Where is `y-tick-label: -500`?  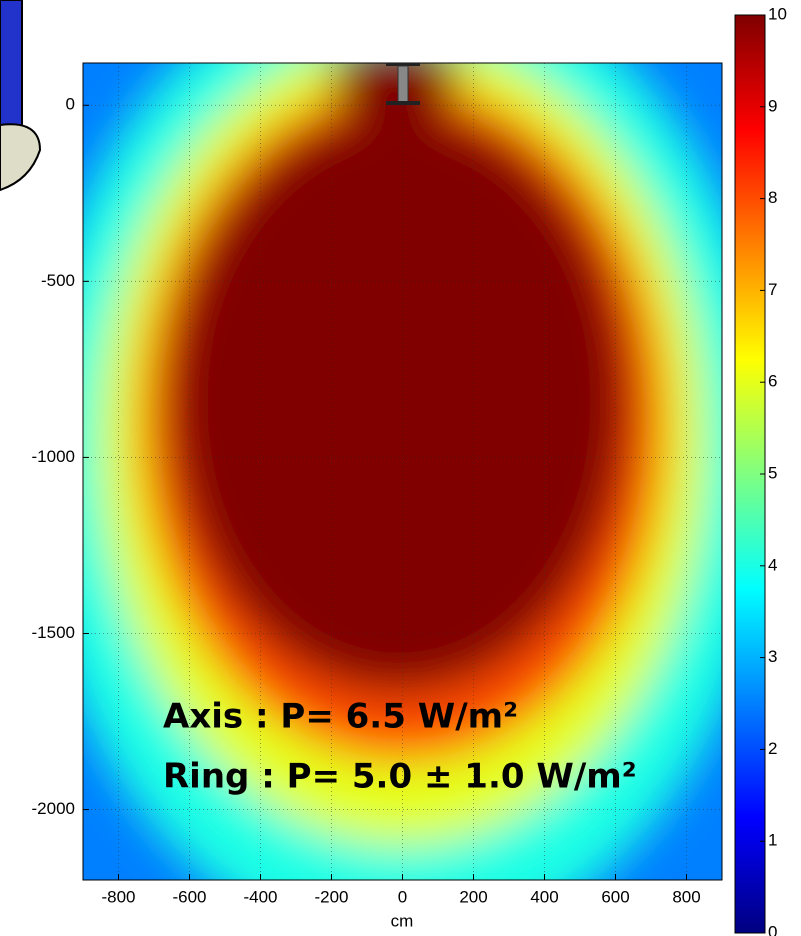 y-tick-label: -500 is located at coordinates (58, 280).